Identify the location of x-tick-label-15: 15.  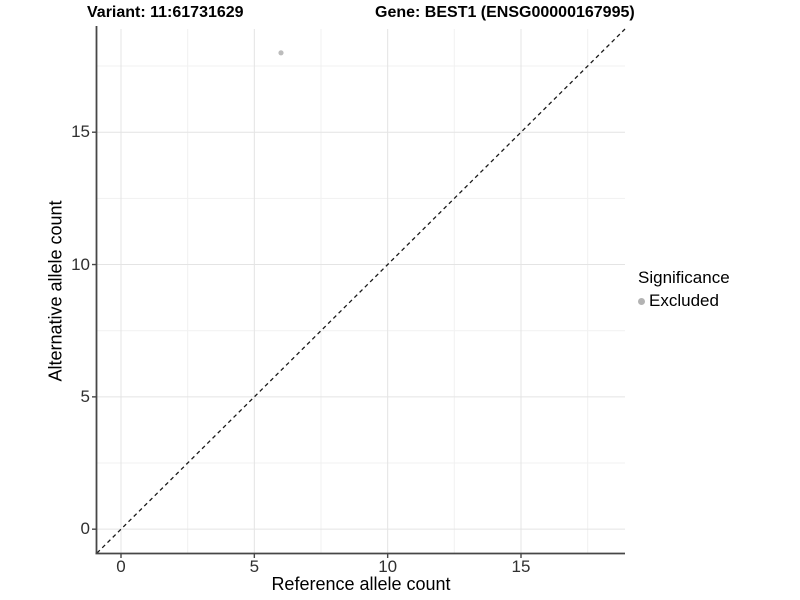
(521, 566).